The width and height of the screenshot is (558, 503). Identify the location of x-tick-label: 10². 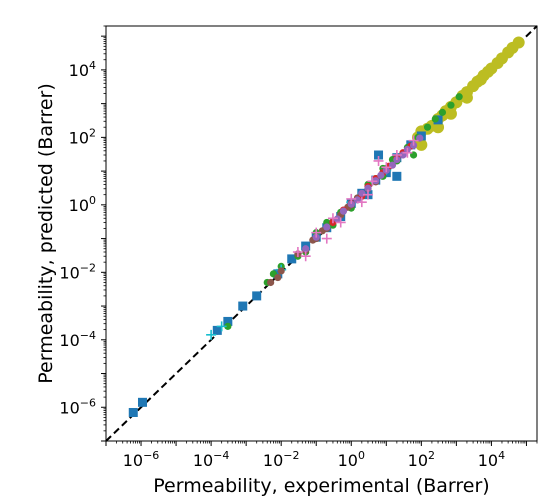
(421, 459).